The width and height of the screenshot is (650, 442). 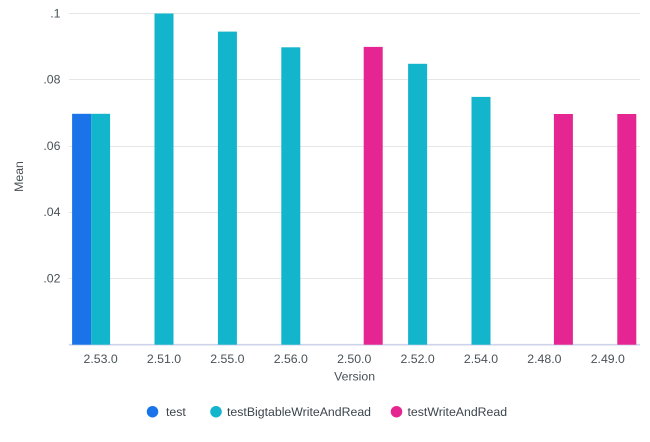 What do you see at coordinates (299, 412) in the screenshot?
I see `svg-text: testBigtableWriteAndRead` at bounding box center [299, 412].